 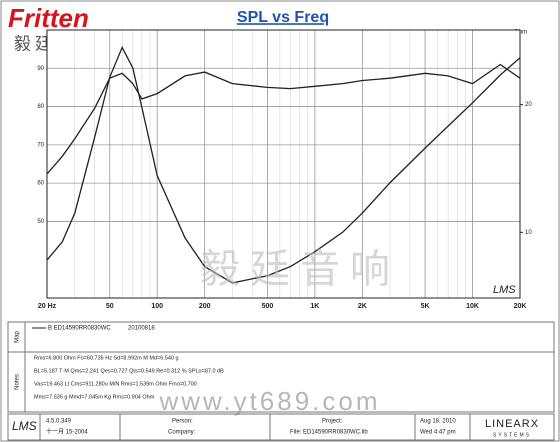 I want to click on y-tick-label: 60, so click(x=40, y=184).